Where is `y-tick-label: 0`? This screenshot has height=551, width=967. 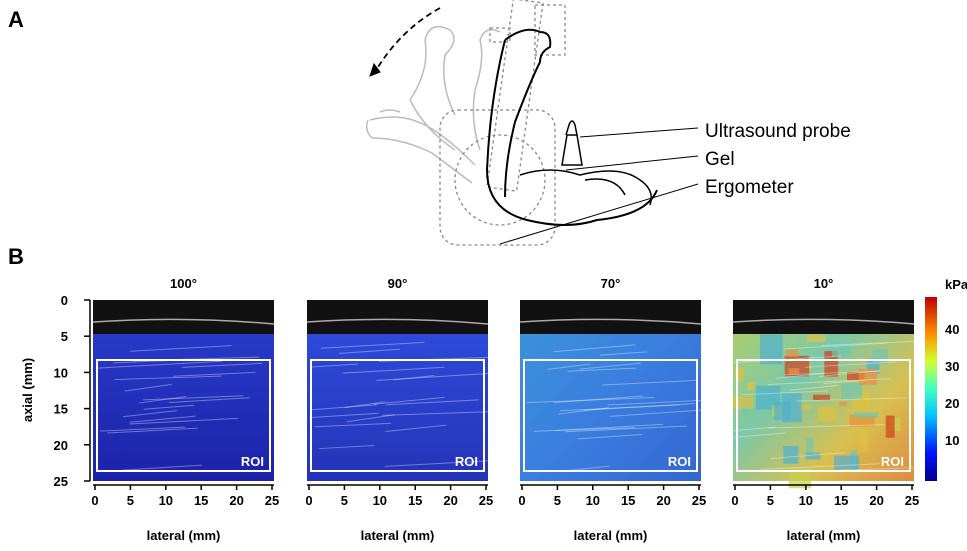
y-tick-label: 0 is located at coordinates (64, 300).